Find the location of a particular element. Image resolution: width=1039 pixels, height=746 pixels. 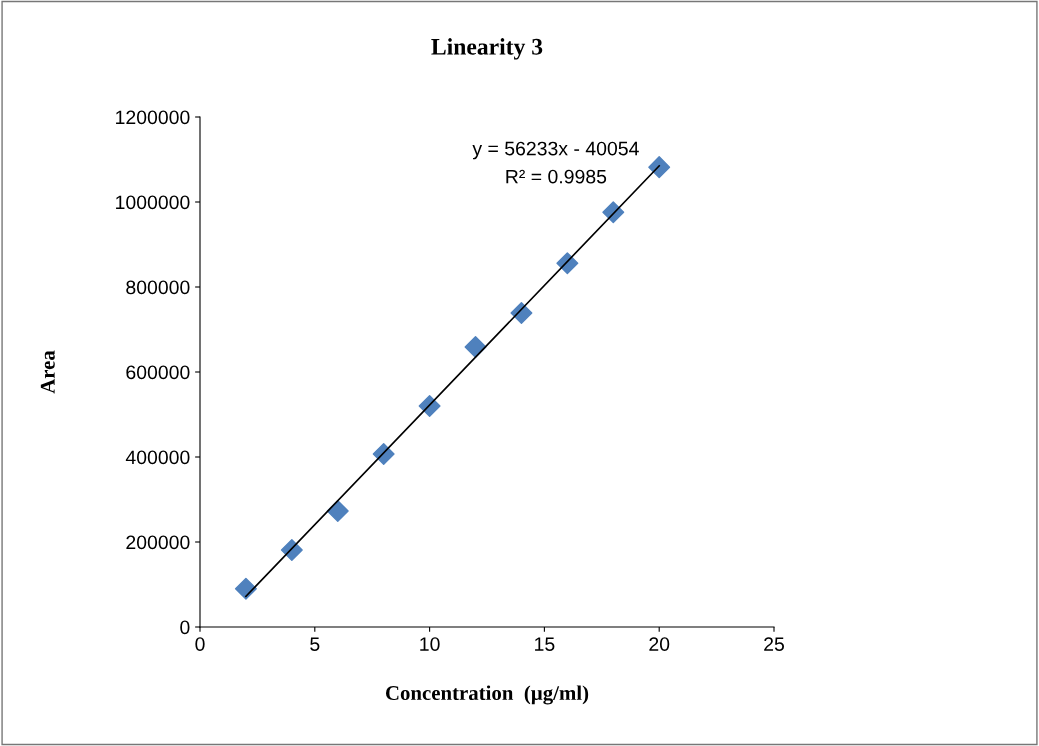

annotation: R² = 0.9985 is located at coordinates (556, 176).